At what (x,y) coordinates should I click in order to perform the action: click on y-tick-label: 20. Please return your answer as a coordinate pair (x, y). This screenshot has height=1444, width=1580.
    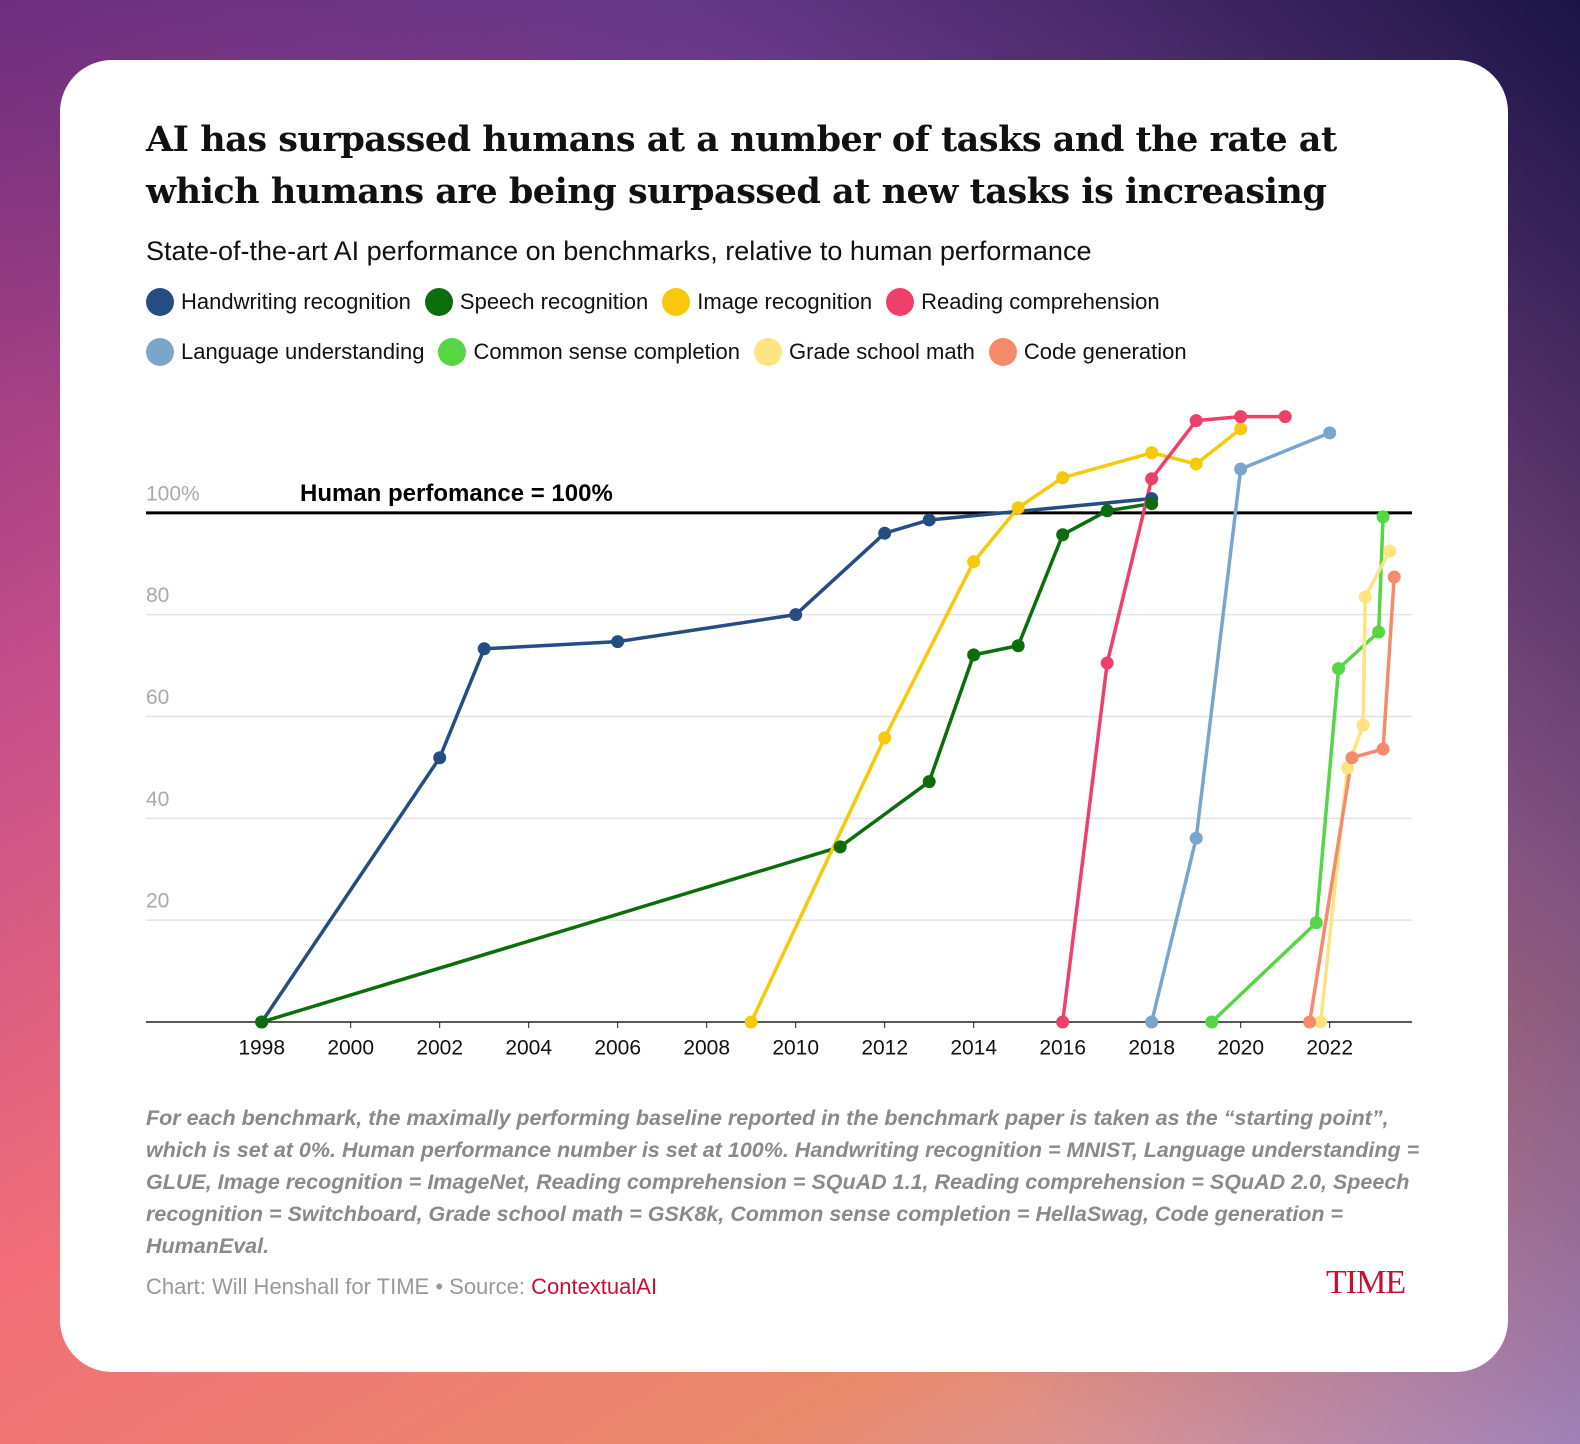
    Looking at the image, I should click on (157, 901).